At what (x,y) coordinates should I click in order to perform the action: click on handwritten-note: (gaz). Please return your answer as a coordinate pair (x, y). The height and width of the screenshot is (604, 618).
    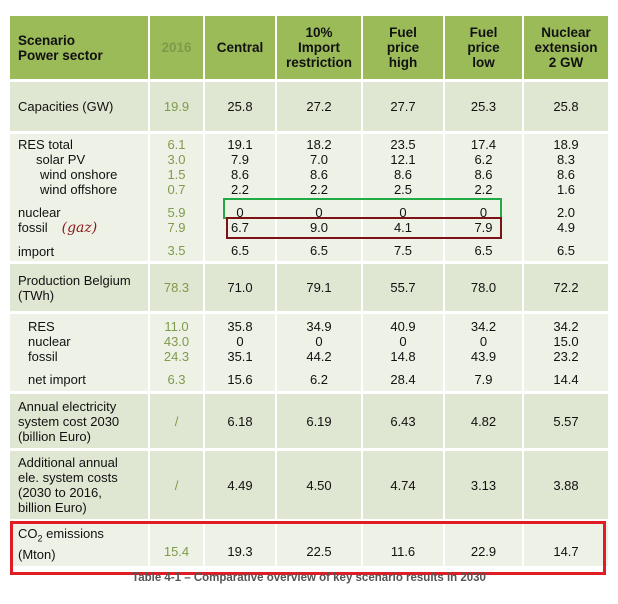
    Looking at the image, I should click on (79, 227).